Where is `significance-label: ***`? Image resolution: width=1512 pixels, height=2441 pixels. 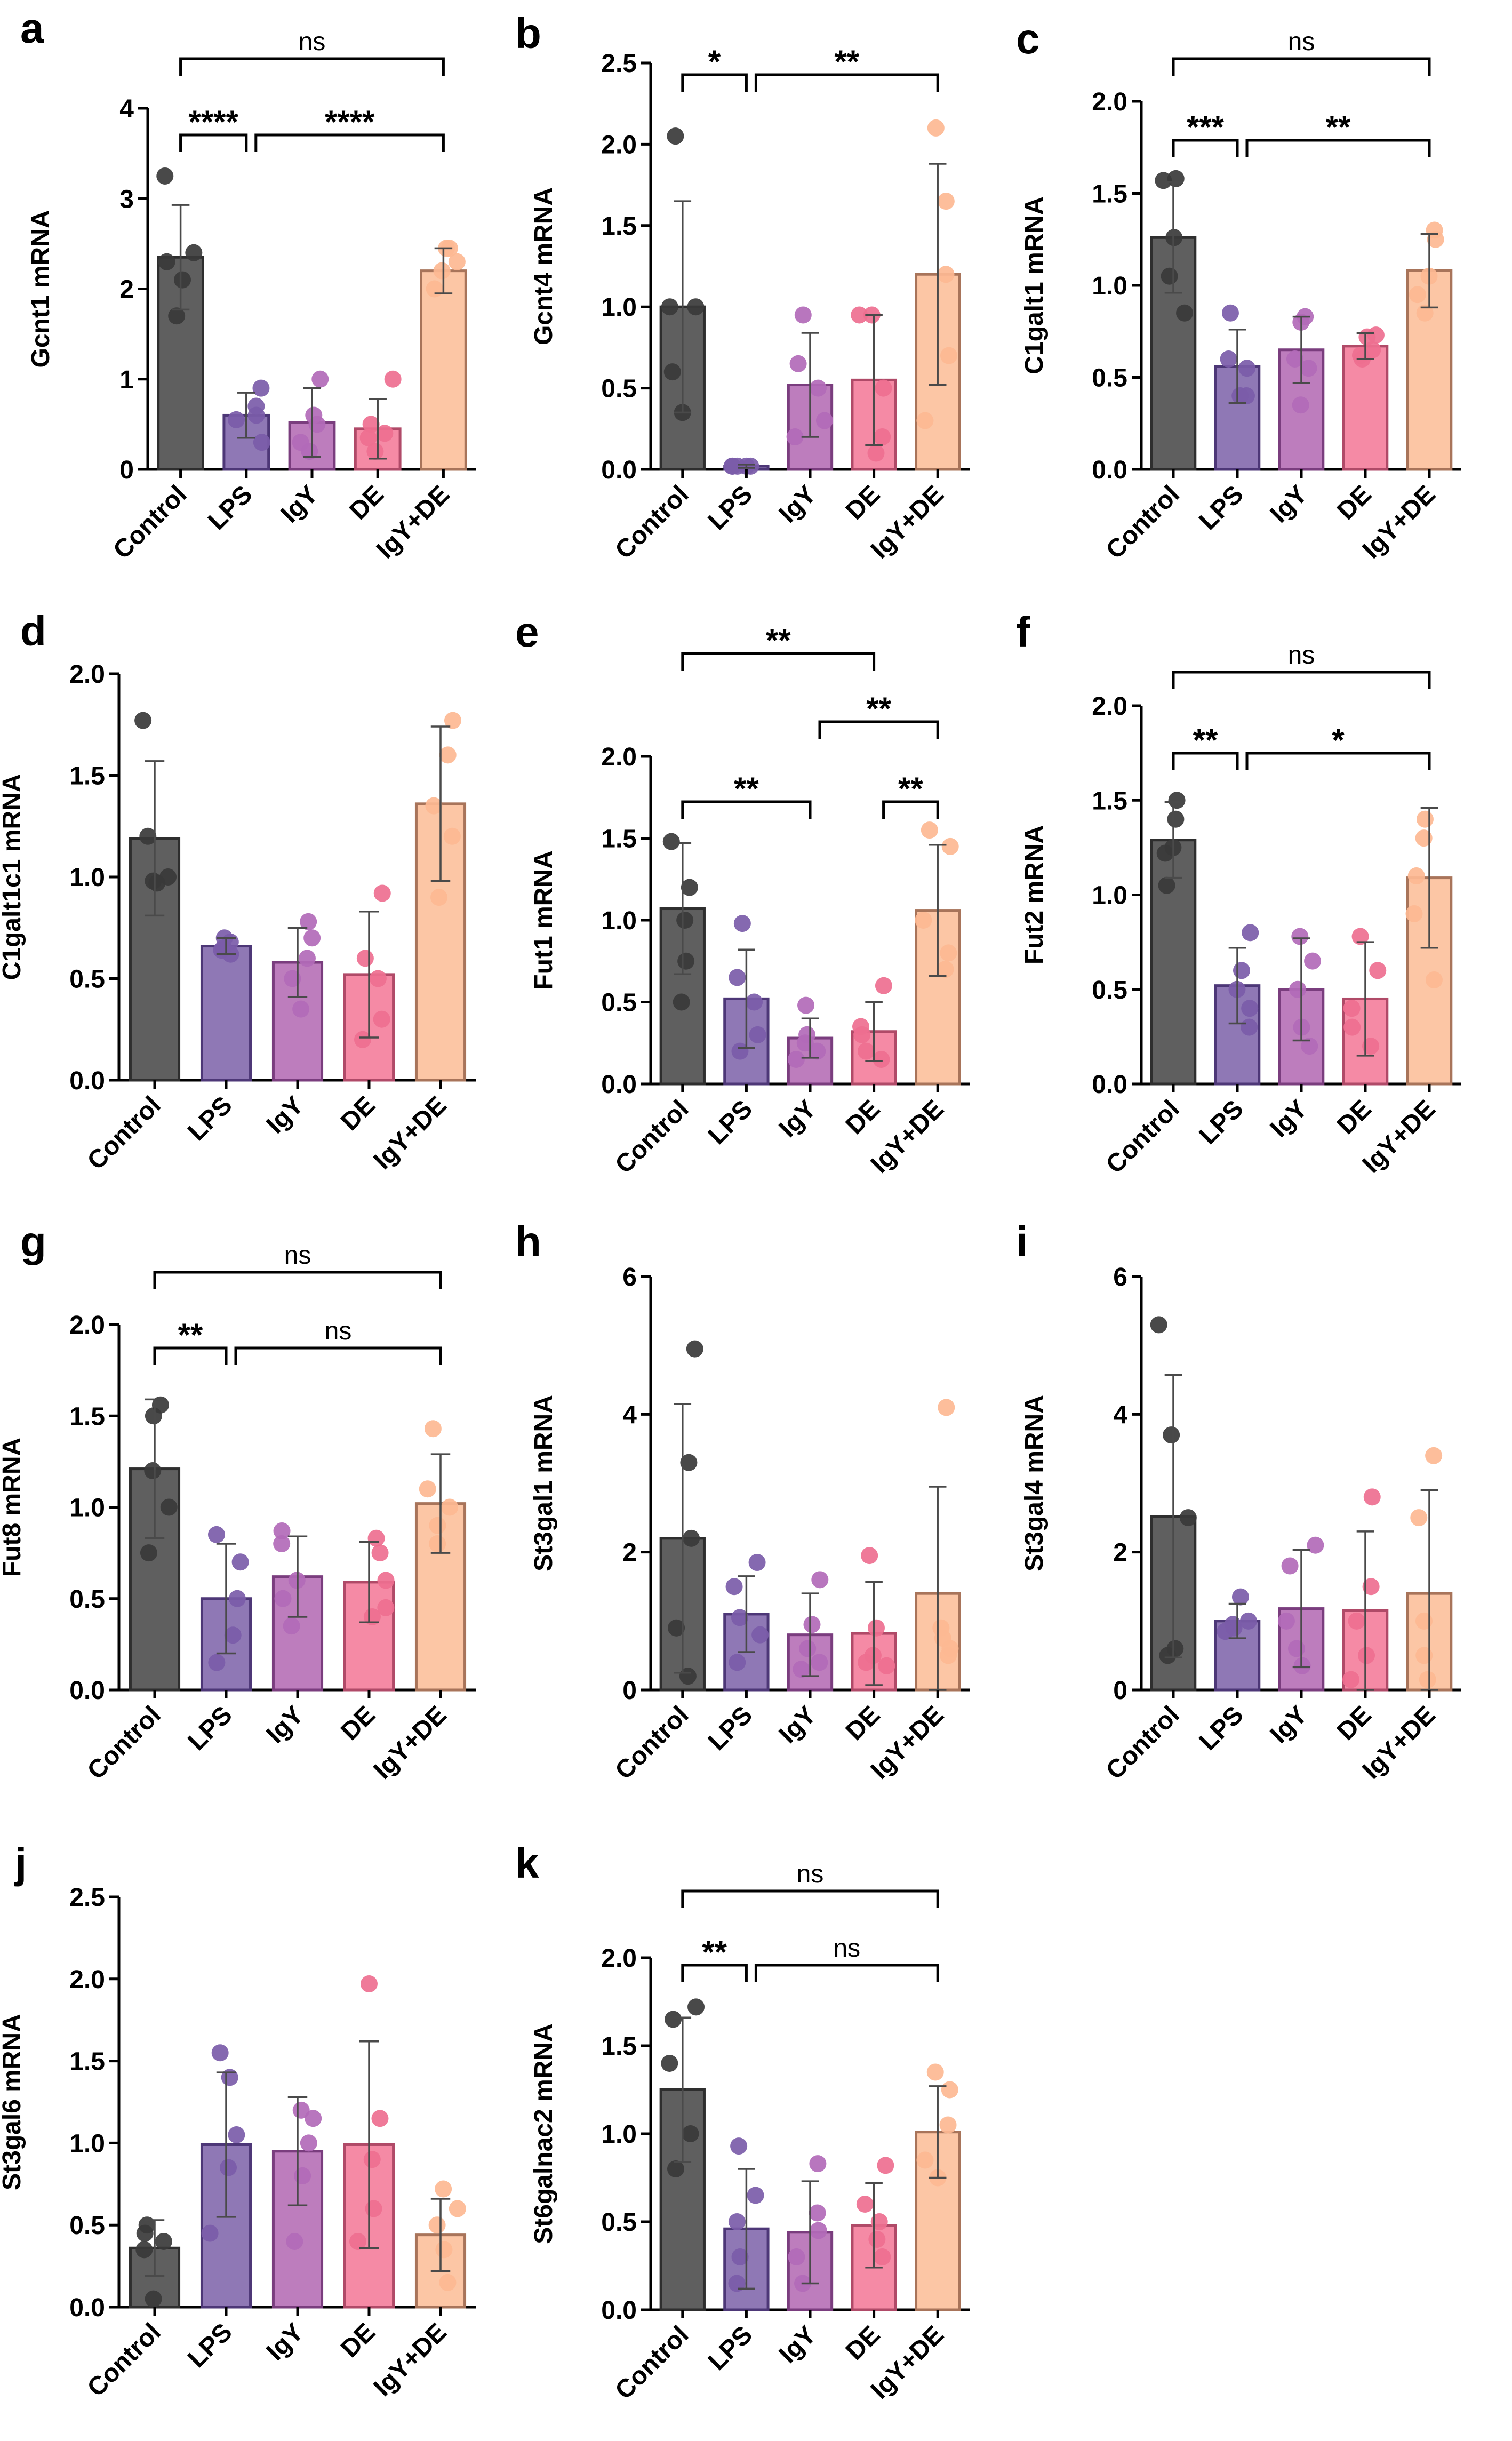
significance-label: *** is located at coordinates (1206, 127).